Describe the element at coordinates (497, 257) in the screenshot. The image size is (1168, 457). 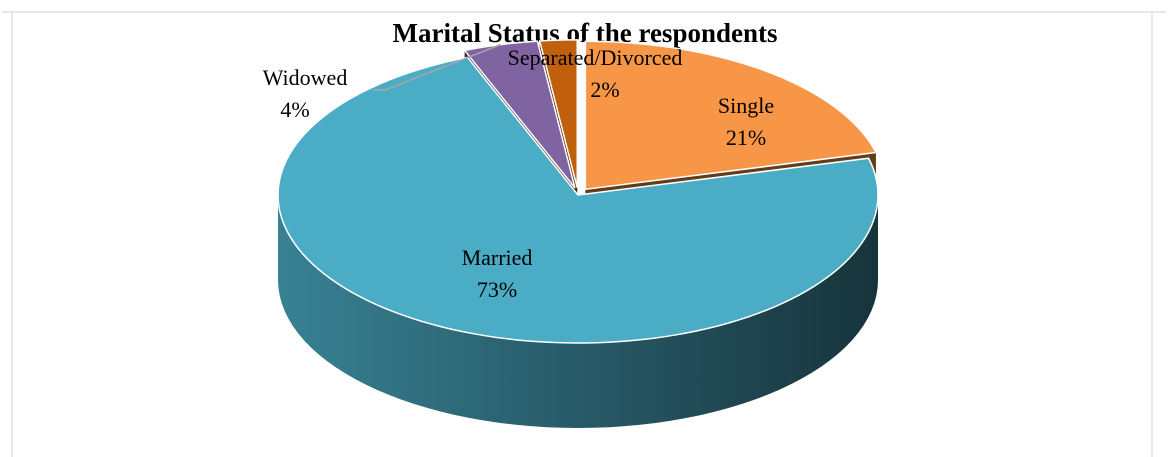
I see `data-label-name: Married` at that location.